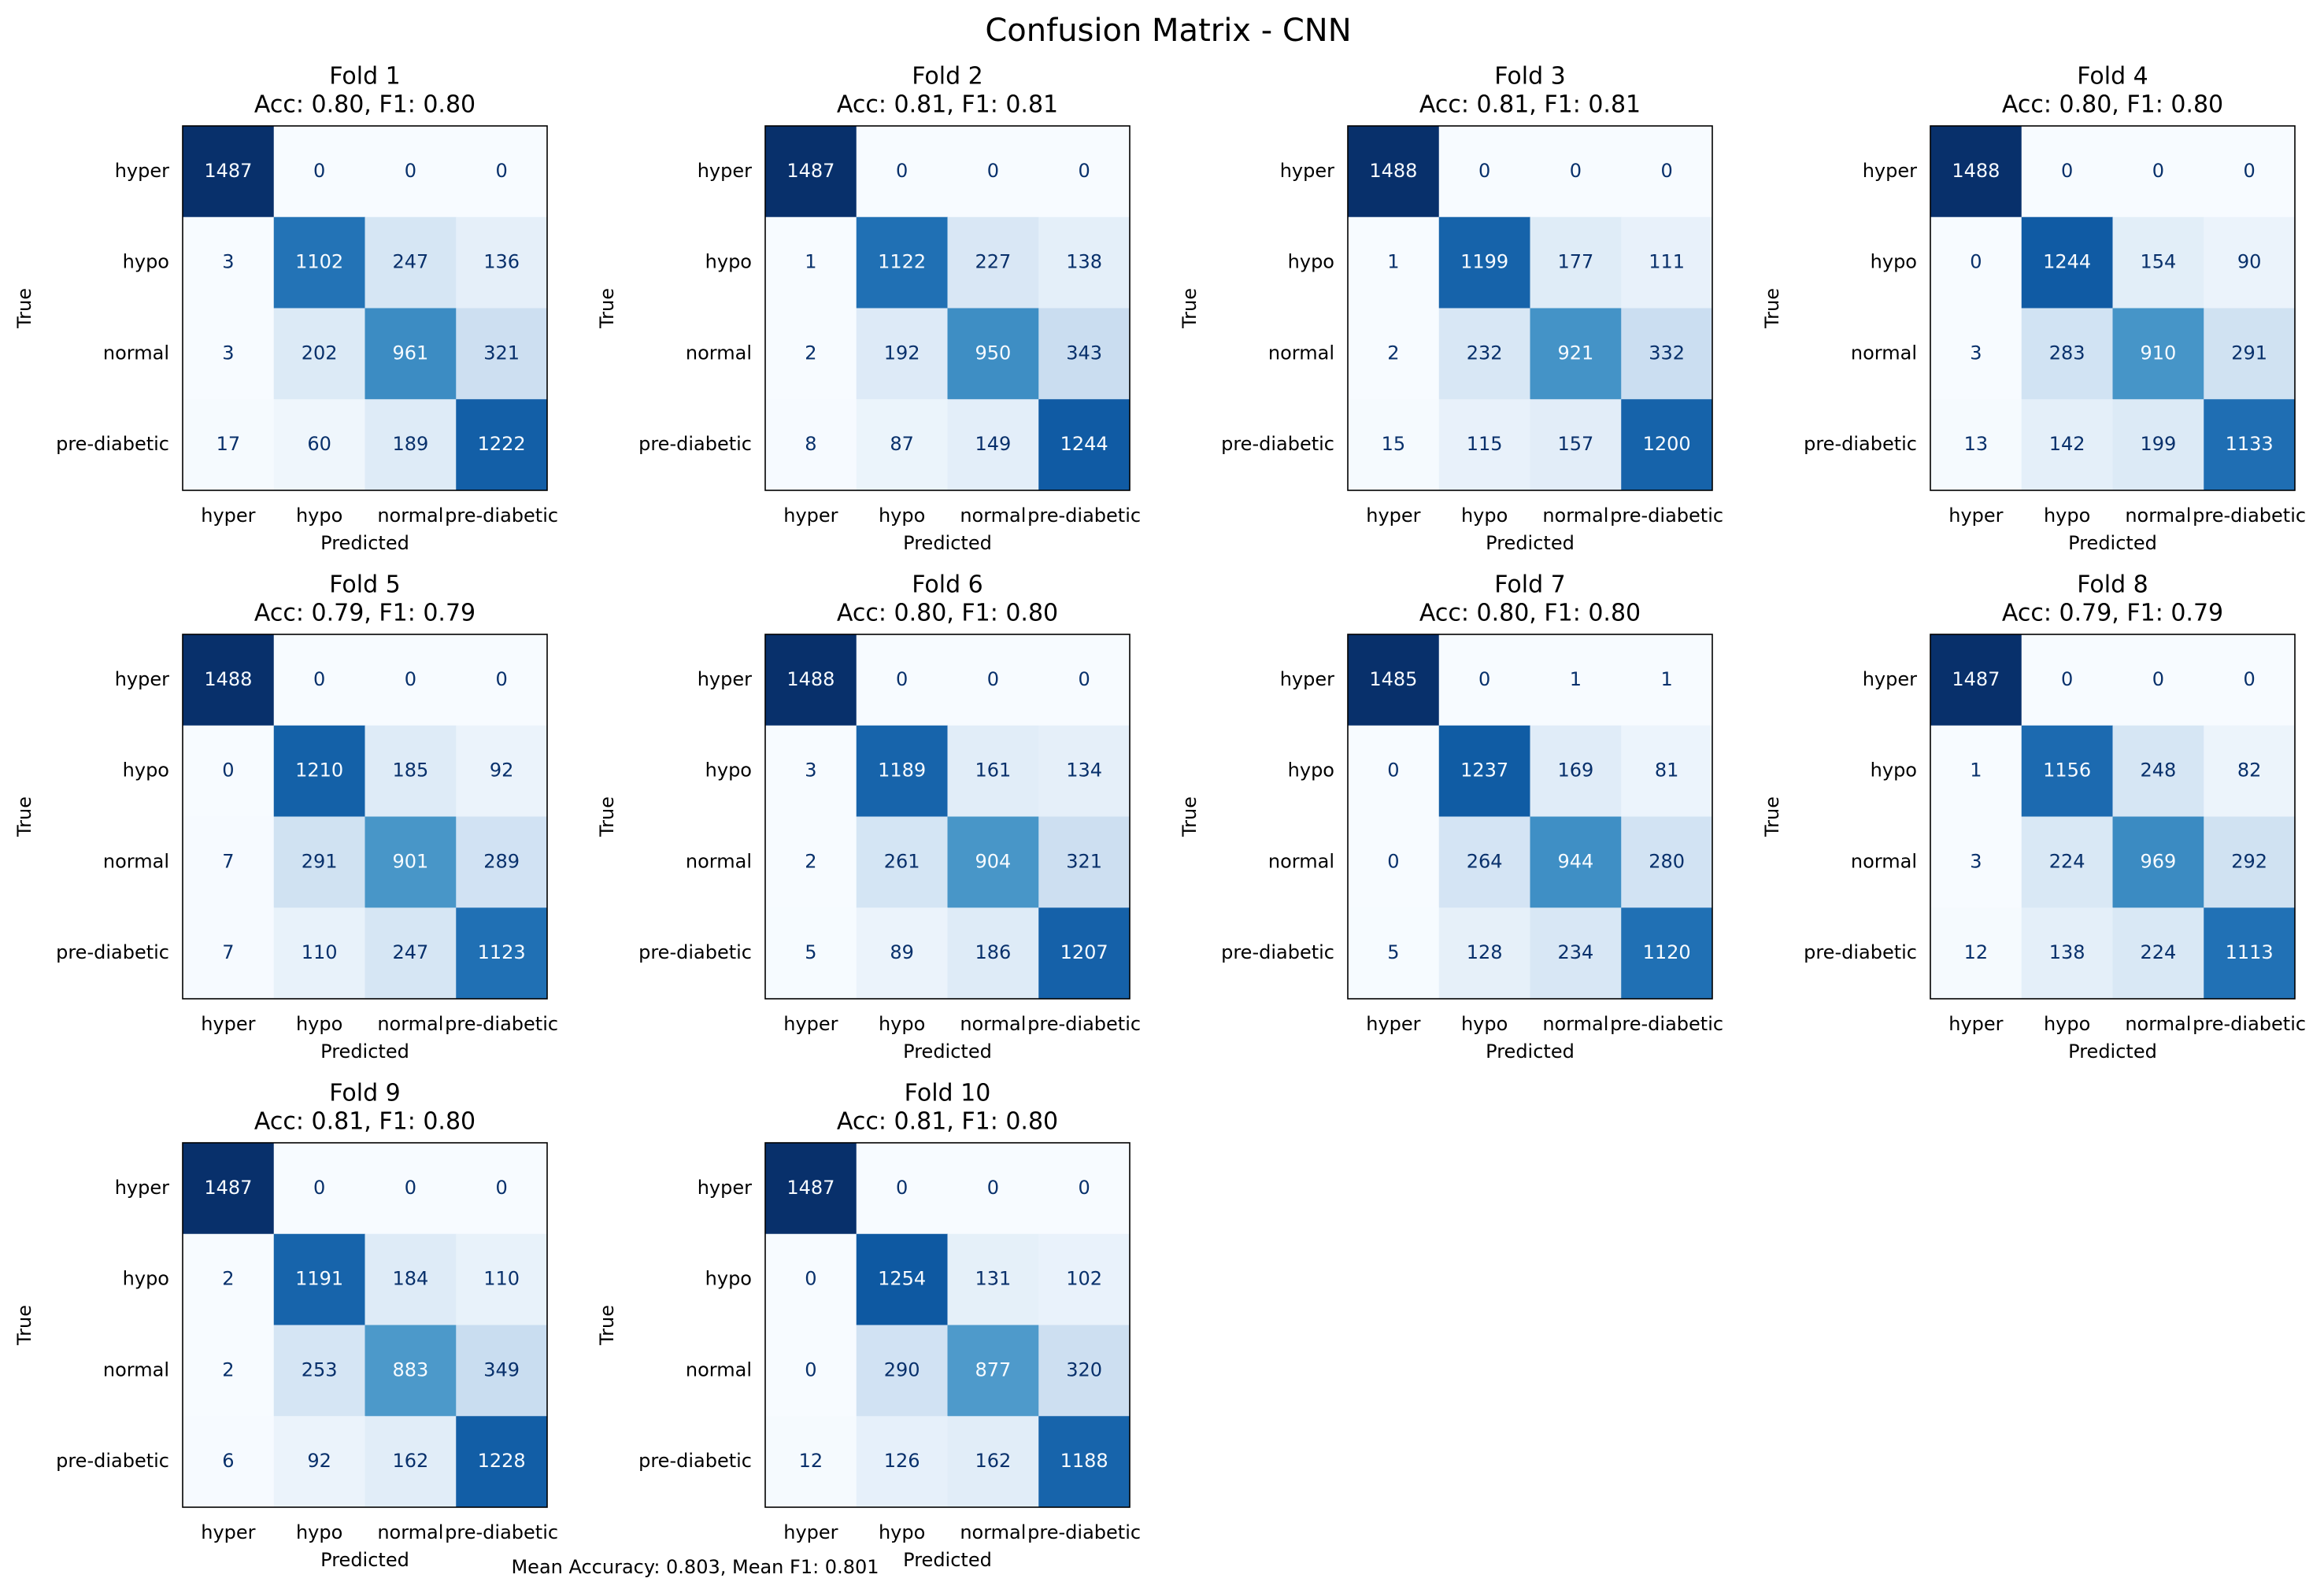  What do you see at coordinates (2067, 952) in the screenshot?
I see `cell-label: 138` at bounding box center [2067, 952].